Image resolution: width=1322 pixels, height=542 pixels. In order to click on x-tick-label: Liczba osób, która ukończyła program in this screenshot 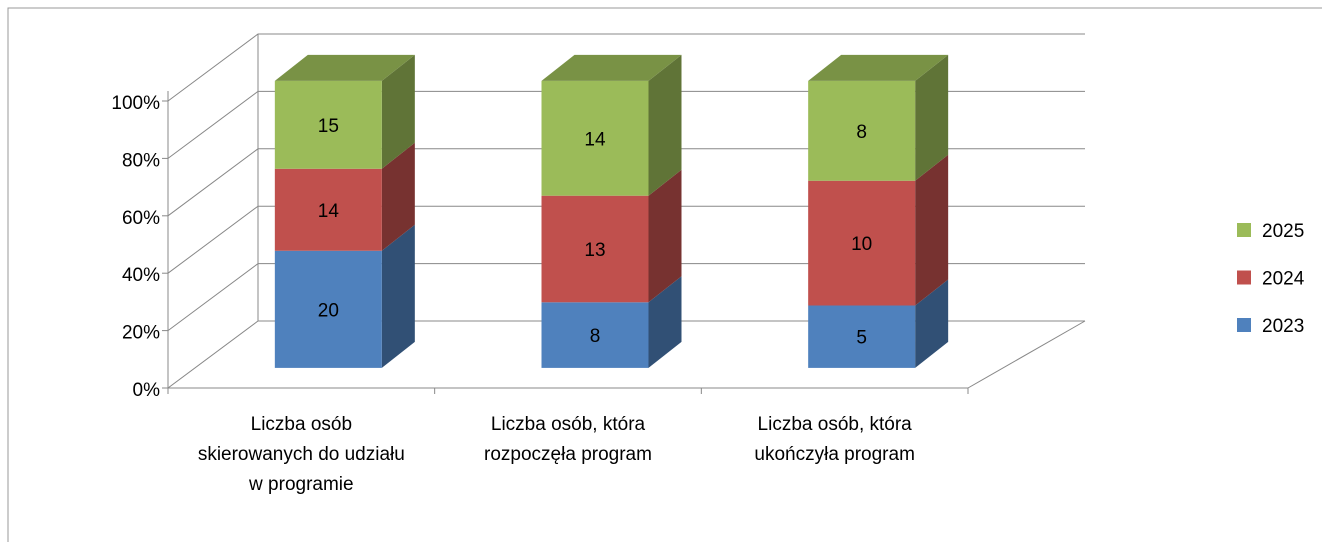, I will do `click(834, 439)`.